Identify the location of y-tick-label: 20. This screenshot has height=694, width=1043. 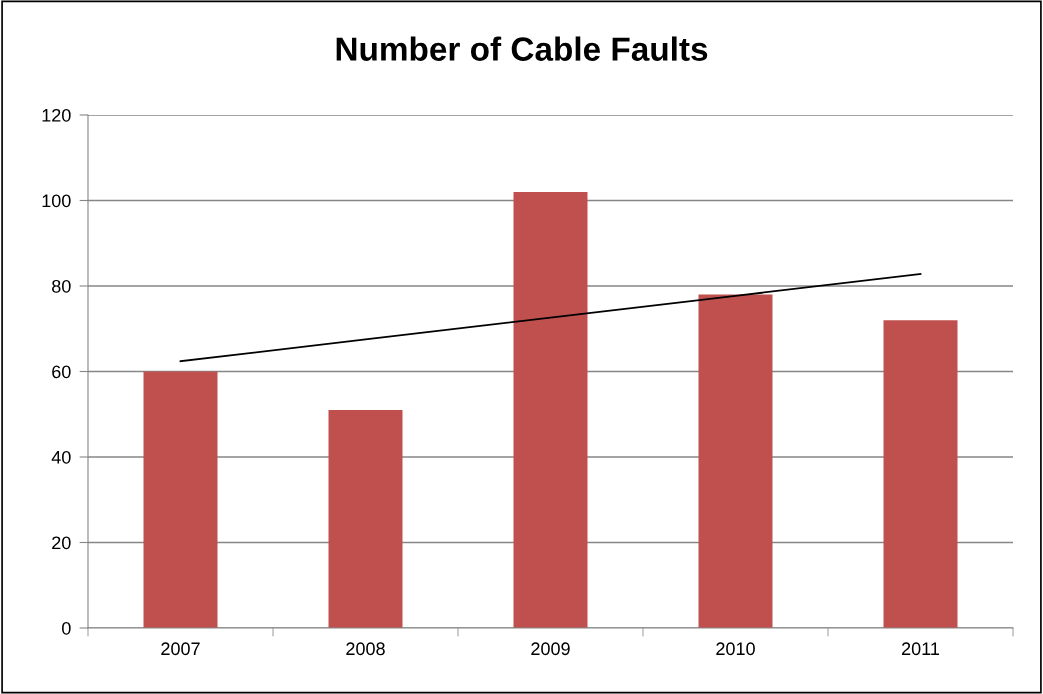
(61, 543).